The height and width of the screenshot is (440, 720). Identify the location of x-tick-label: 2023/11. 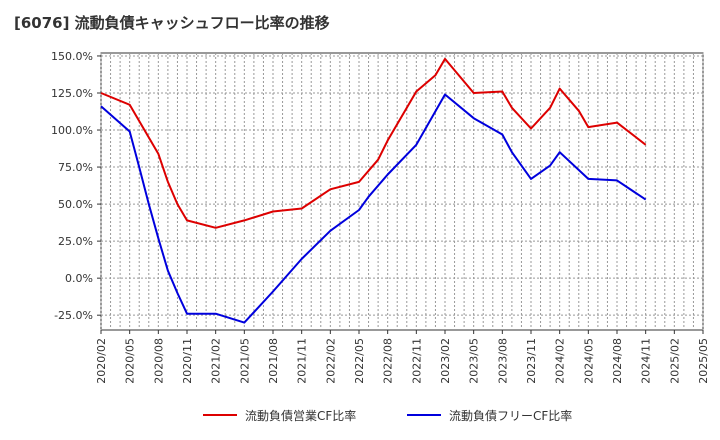
(531, 361).